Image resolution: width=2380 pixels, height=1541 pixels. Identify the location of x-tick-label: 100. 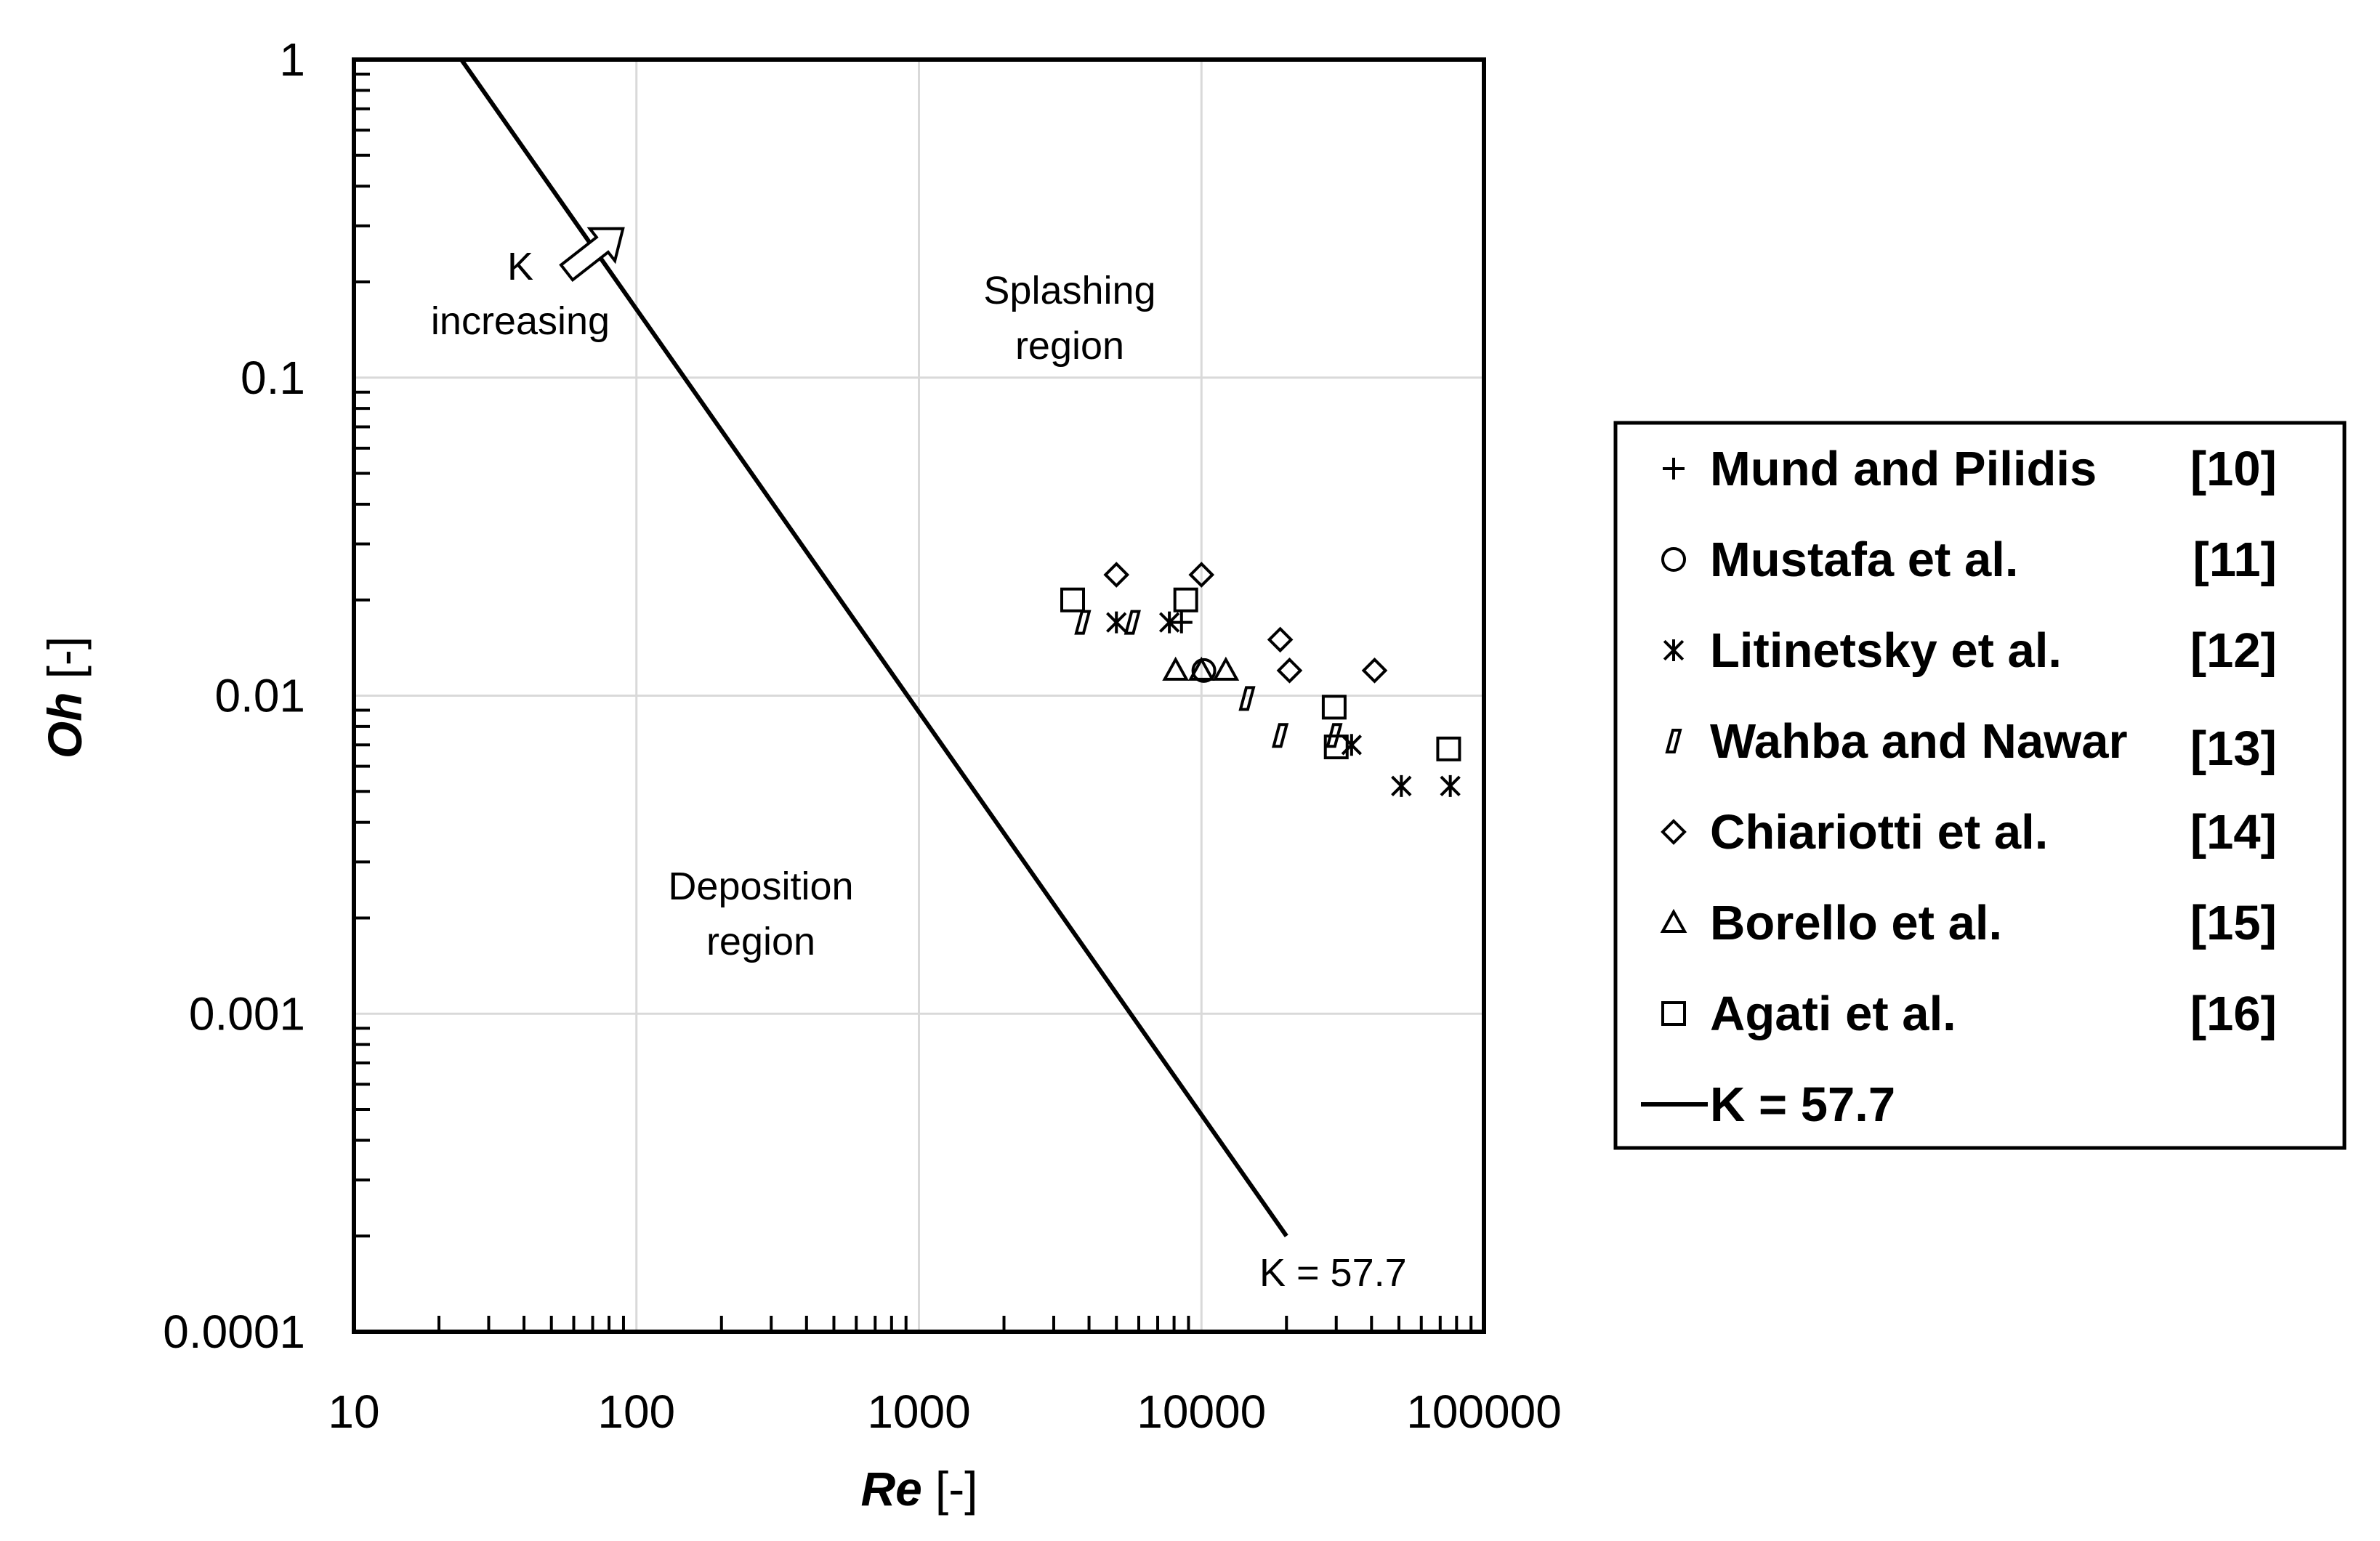
(636, 1412).